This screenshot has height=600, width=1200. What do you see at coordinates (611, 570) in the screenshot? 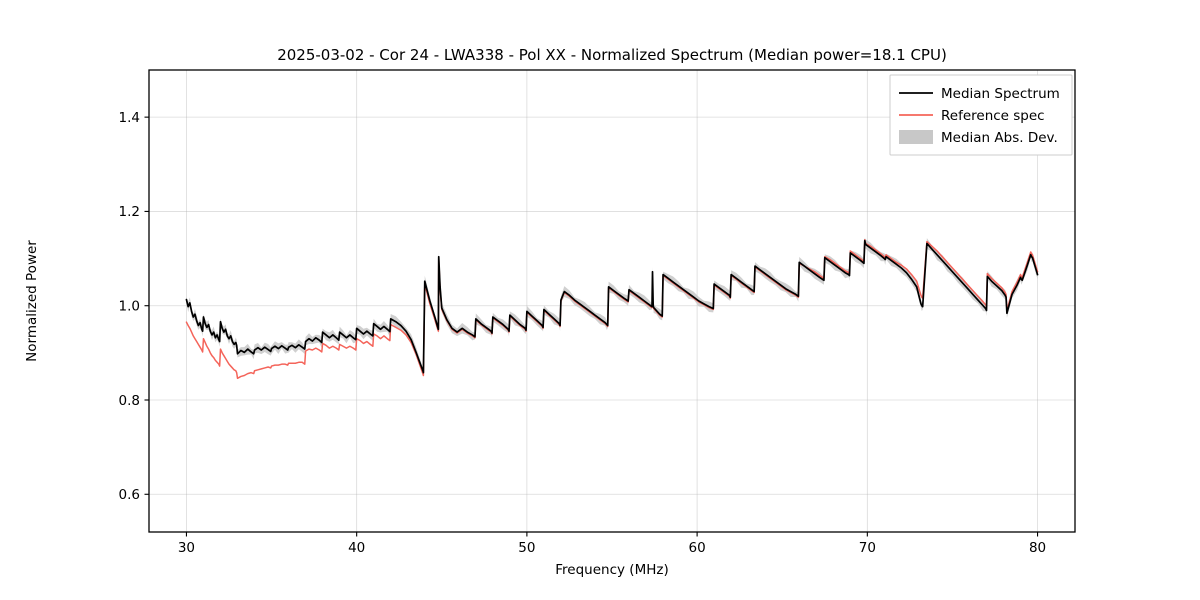
I see `x-axis-label: Frequency (MHz)` at bounding box center [611, 570].